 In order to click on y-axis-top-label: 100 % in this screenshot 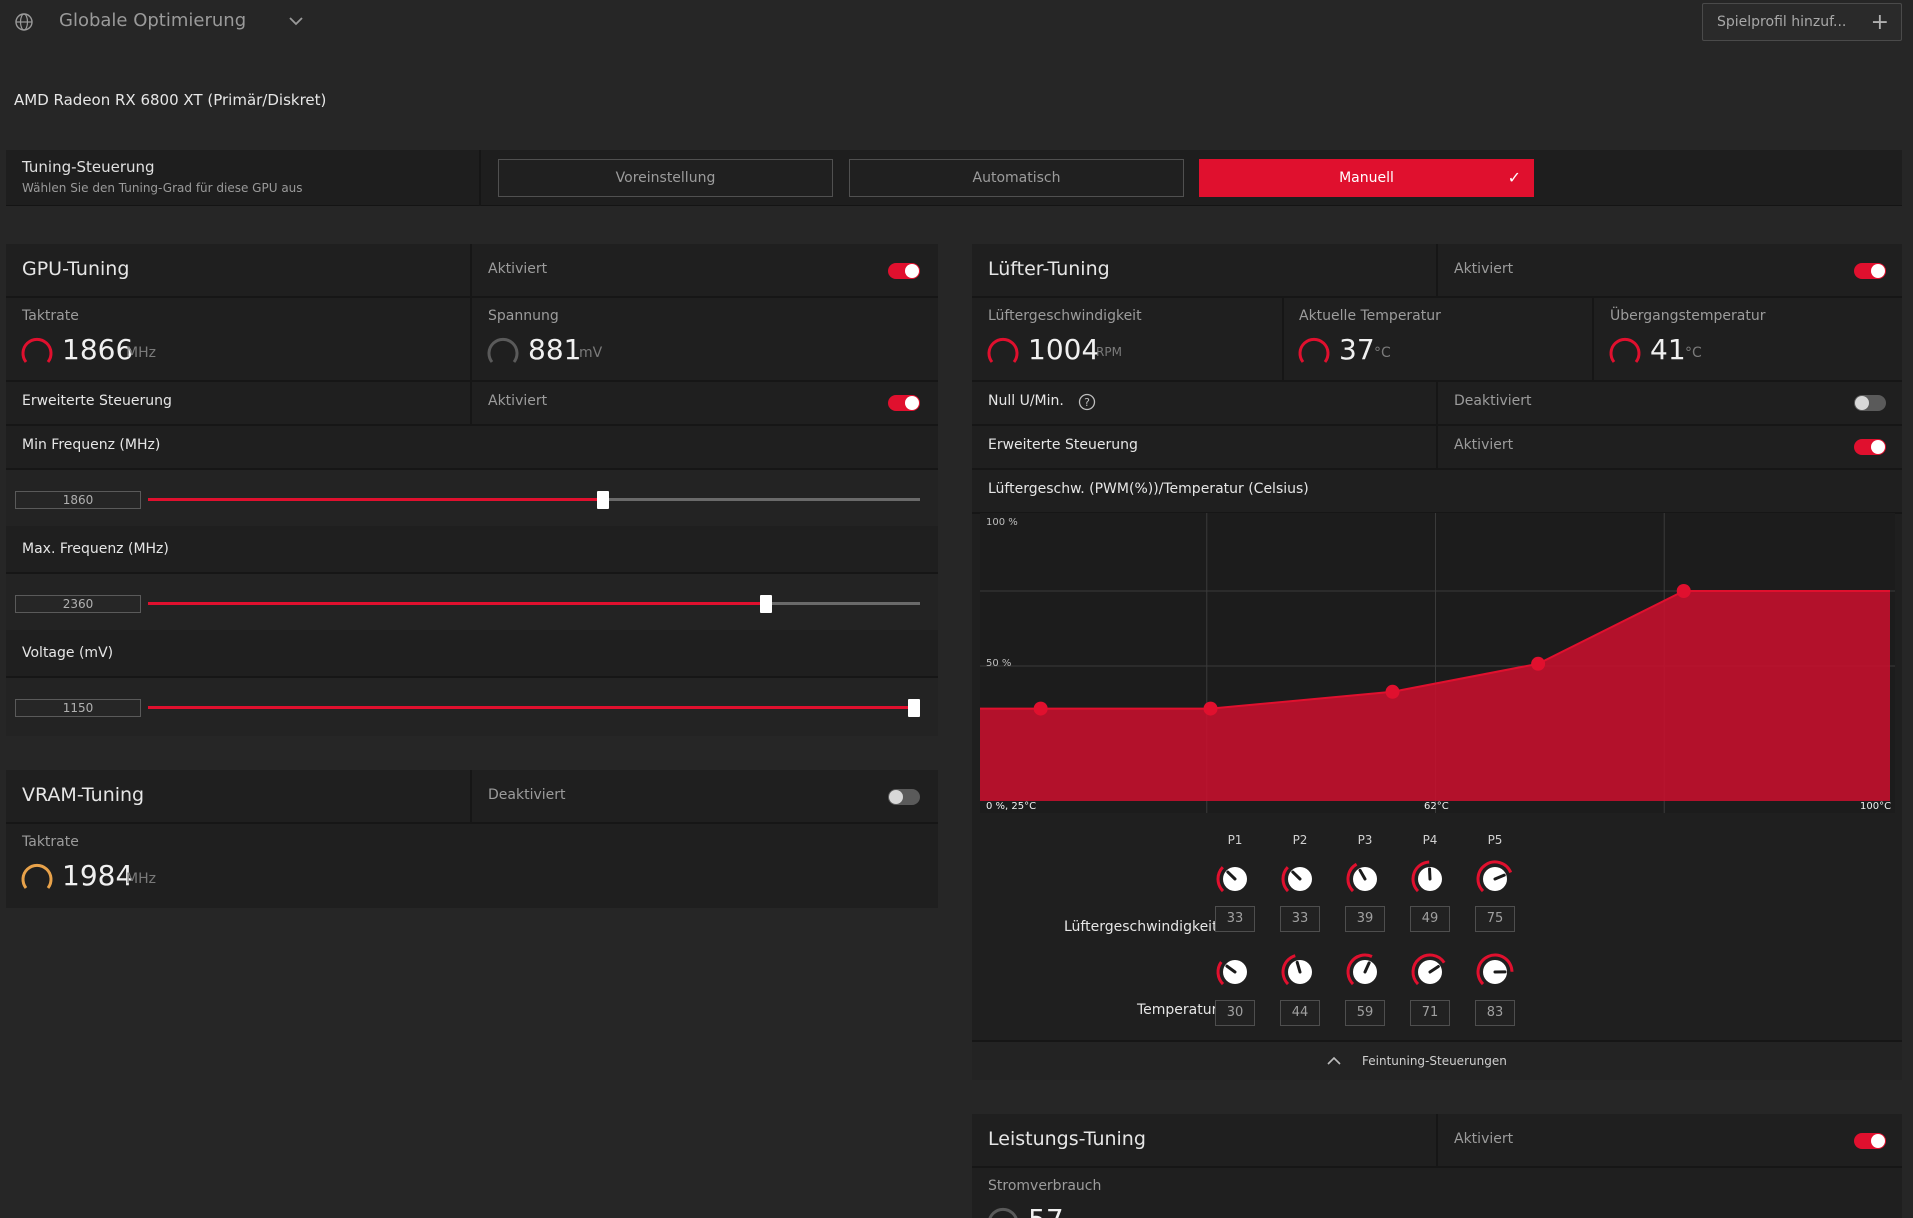, I will do `click(1002, 522)`.